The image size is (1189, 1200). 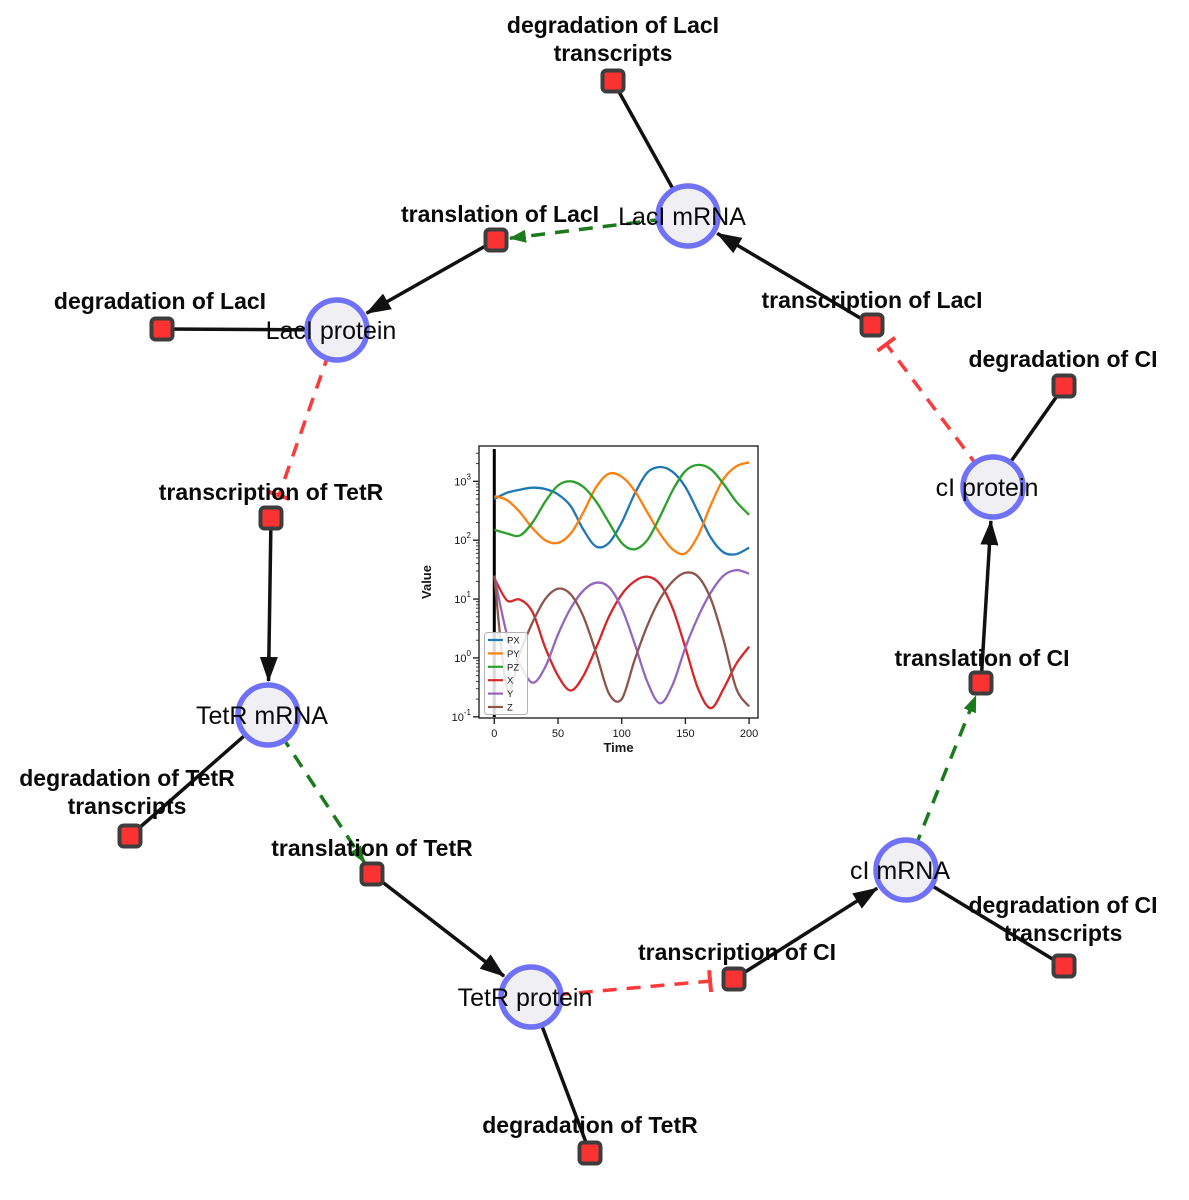 What do you see at coordinates (737, 952) in the screenshot?
I see `reaction-label-transcription-ci: transcription of CI` at bounding box center [737, 952].